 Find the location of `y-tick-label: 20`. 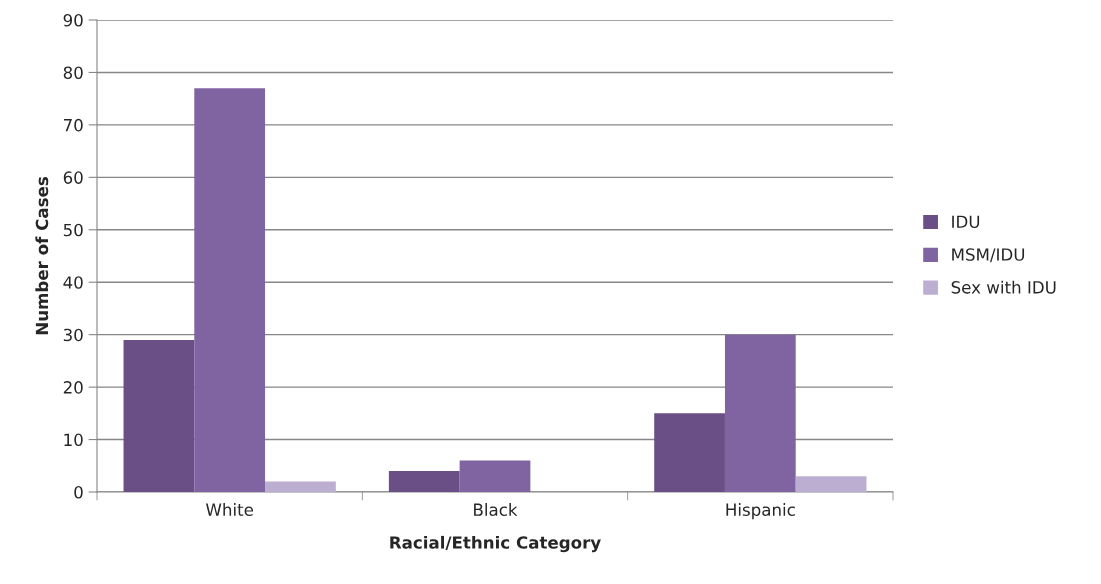

y-tick-label: 20 is located at coordinates (73, 387).